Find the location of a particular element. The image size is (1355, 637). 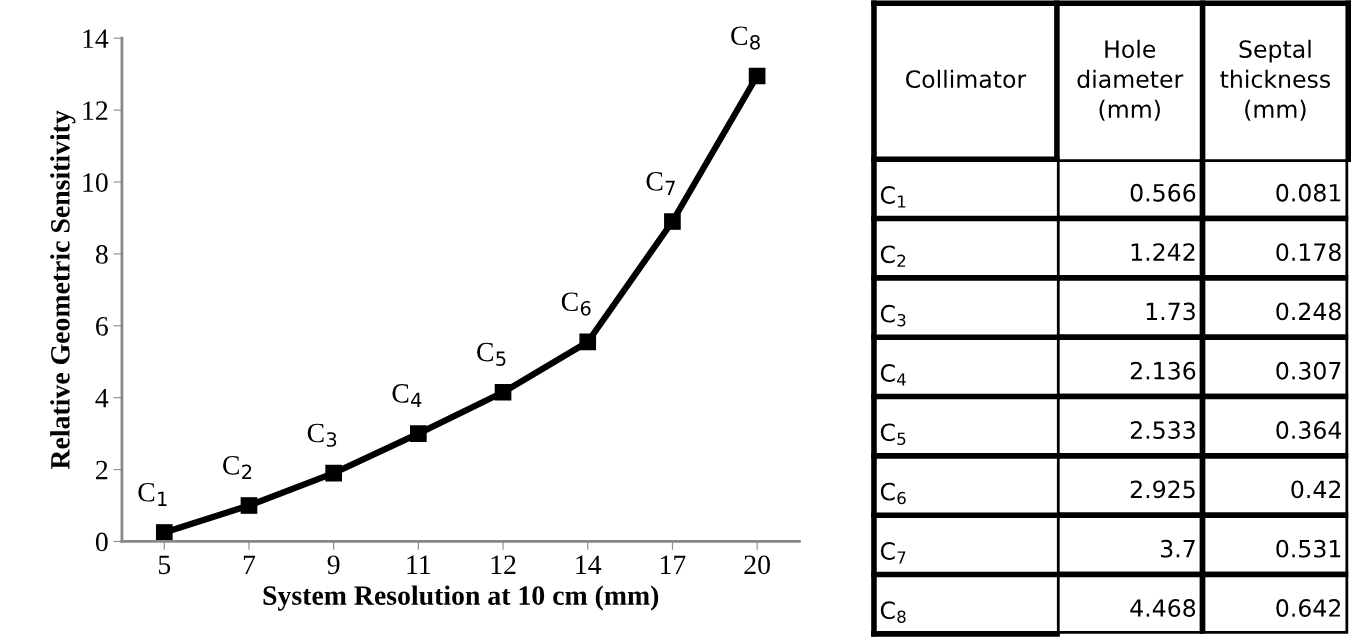

x-axis-title: System Resolution at 10 cm (mm) is located at coordinates (461, 598).